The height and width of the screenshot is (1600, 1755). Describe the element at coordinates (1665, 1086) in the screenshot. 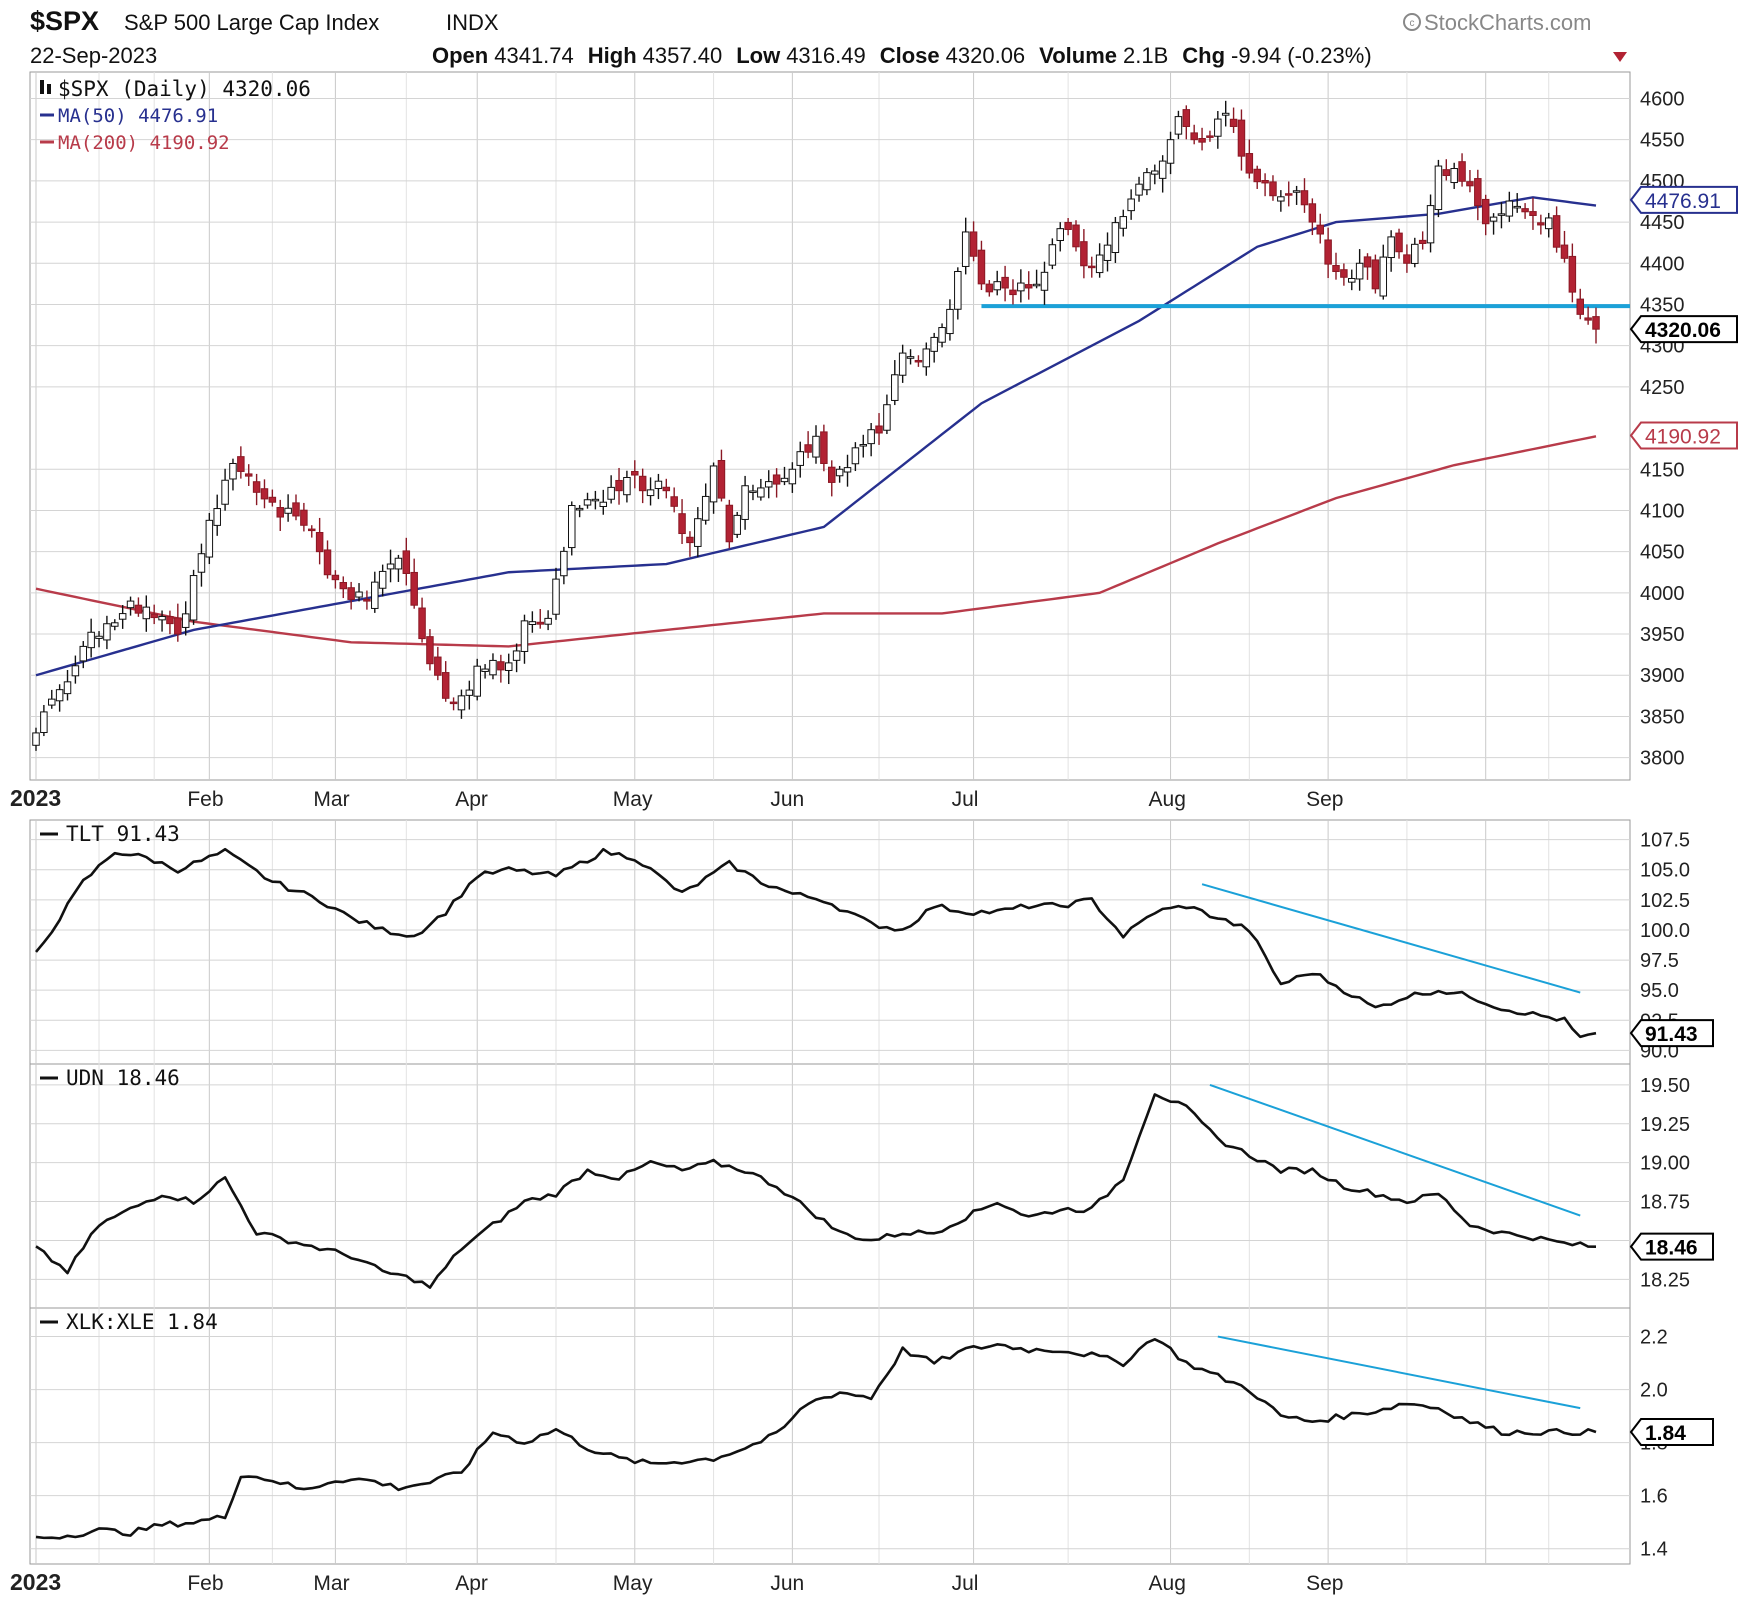

I see `y-tick-label: 19.50` at that location.